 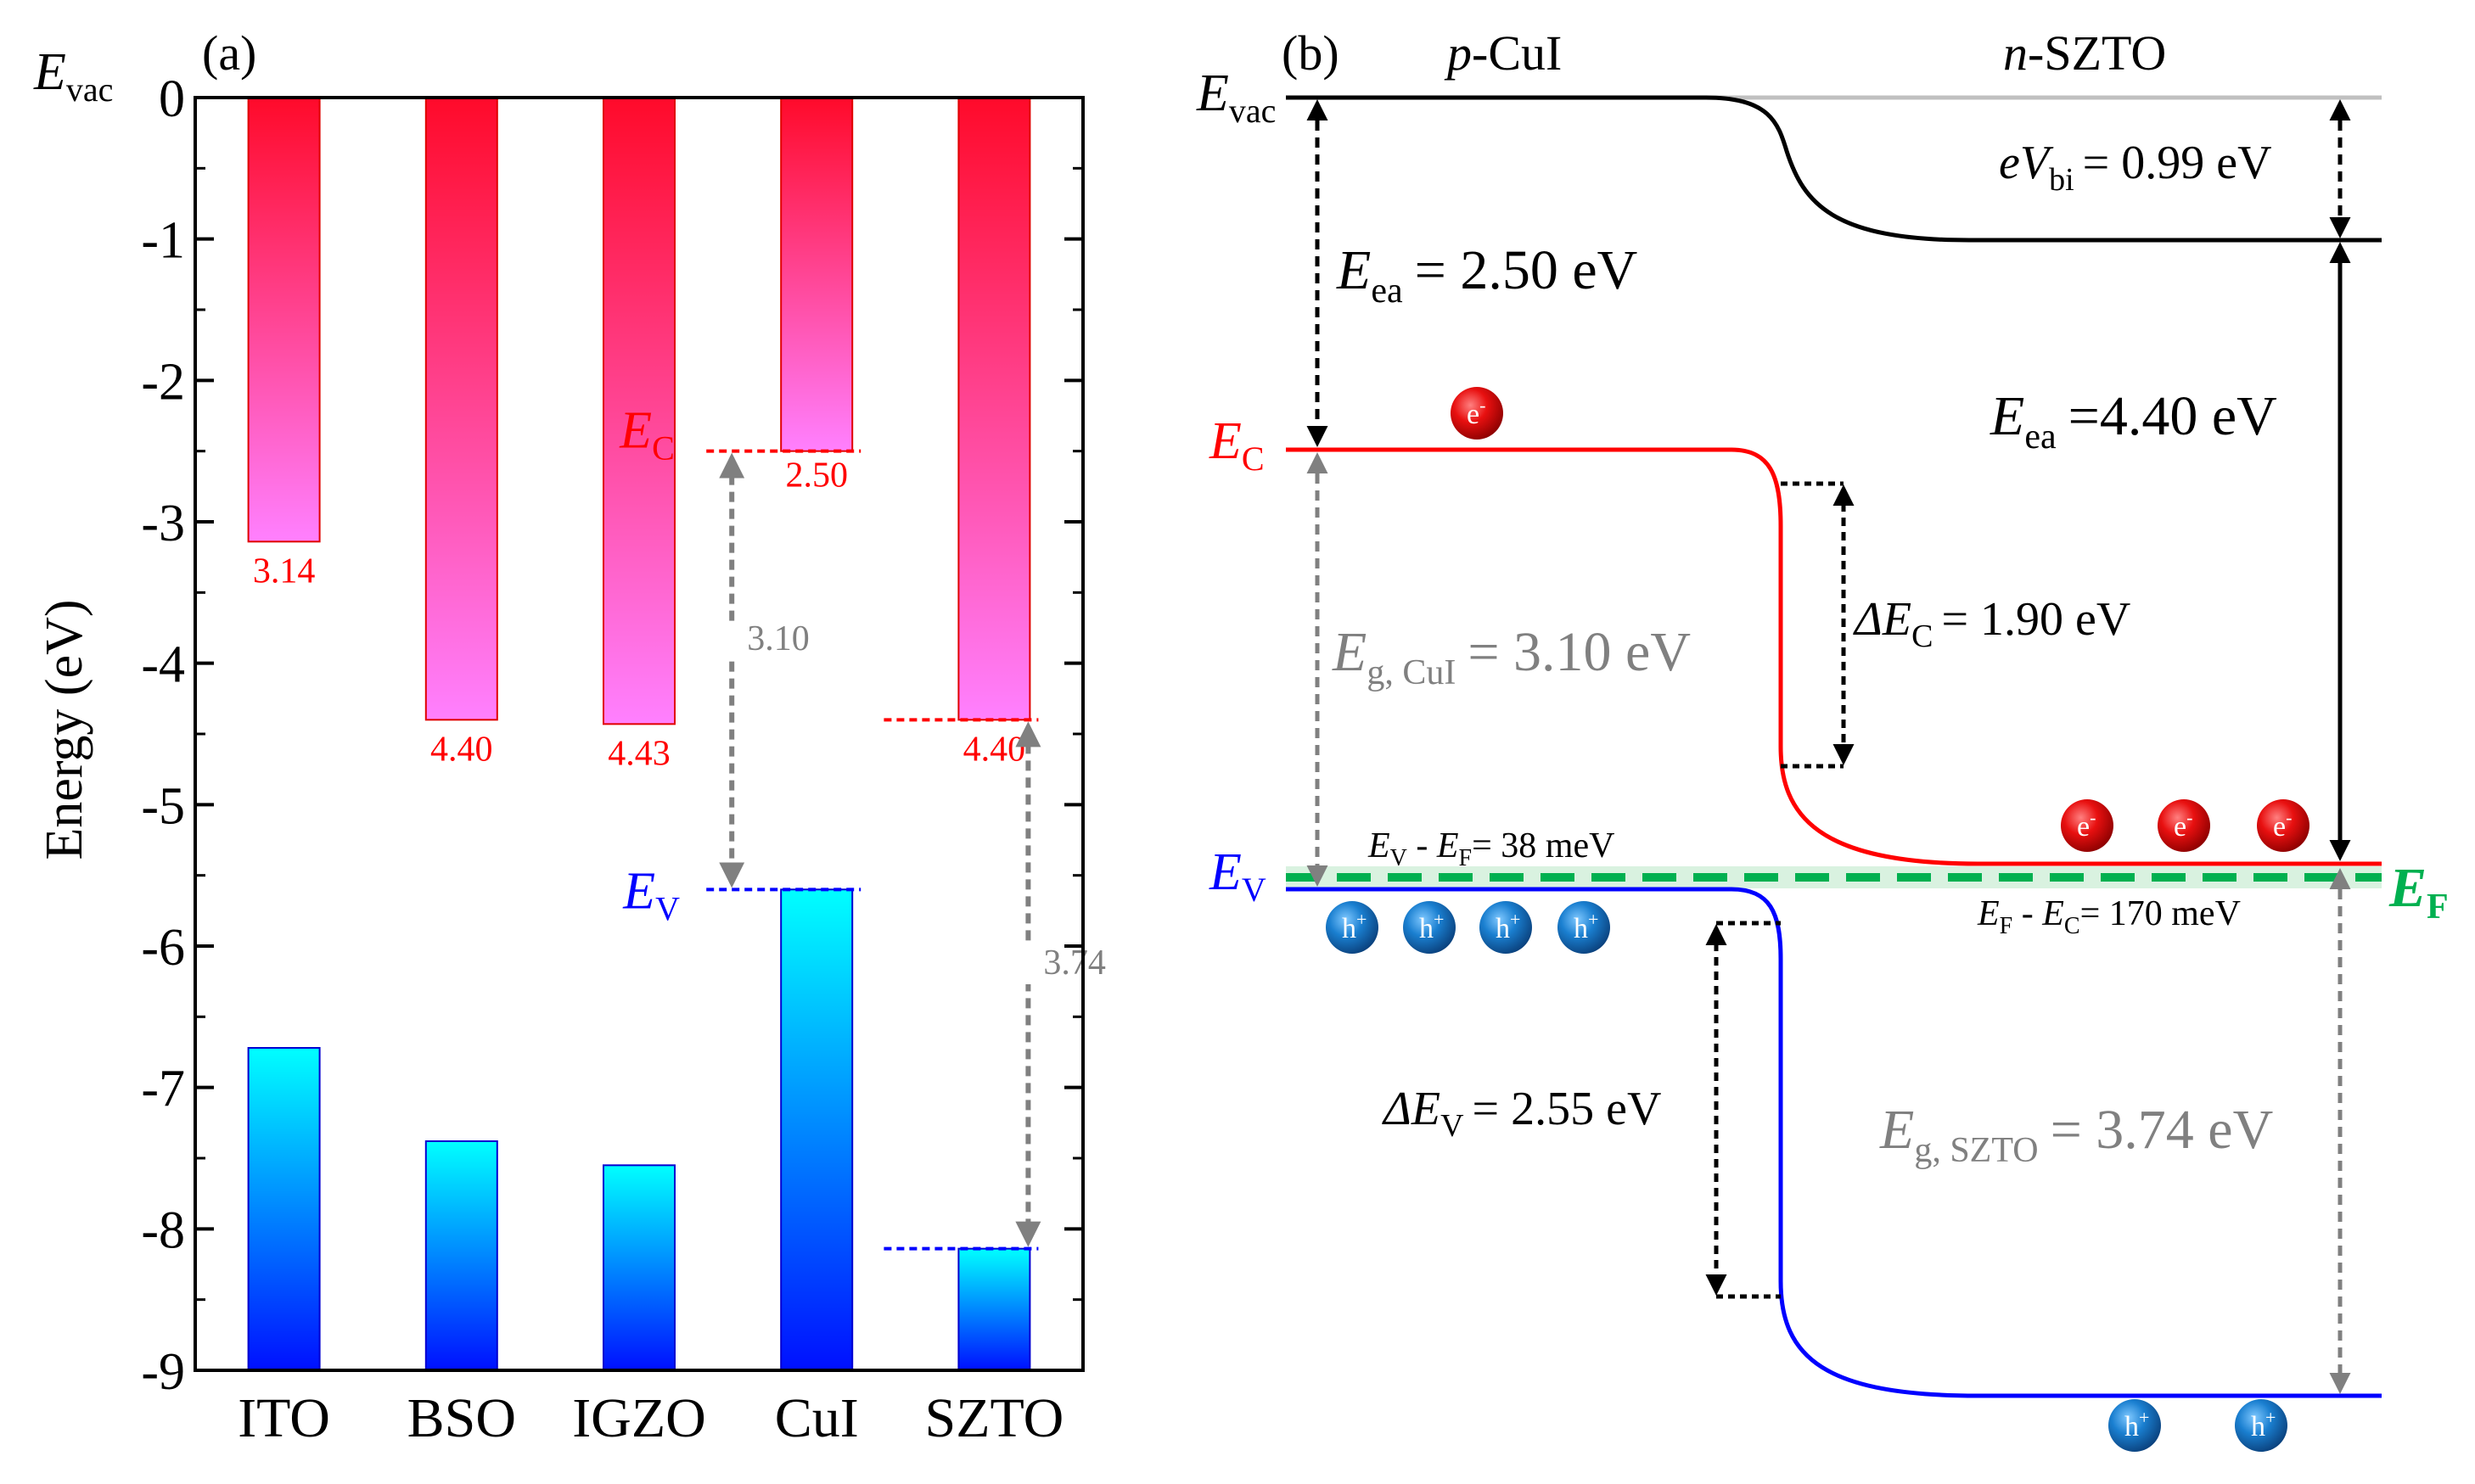 What do you see at coordinates (778, 638) in the screenshot?
I see `band-gap-value-label: 3.10` at bounding box center [778, 638].